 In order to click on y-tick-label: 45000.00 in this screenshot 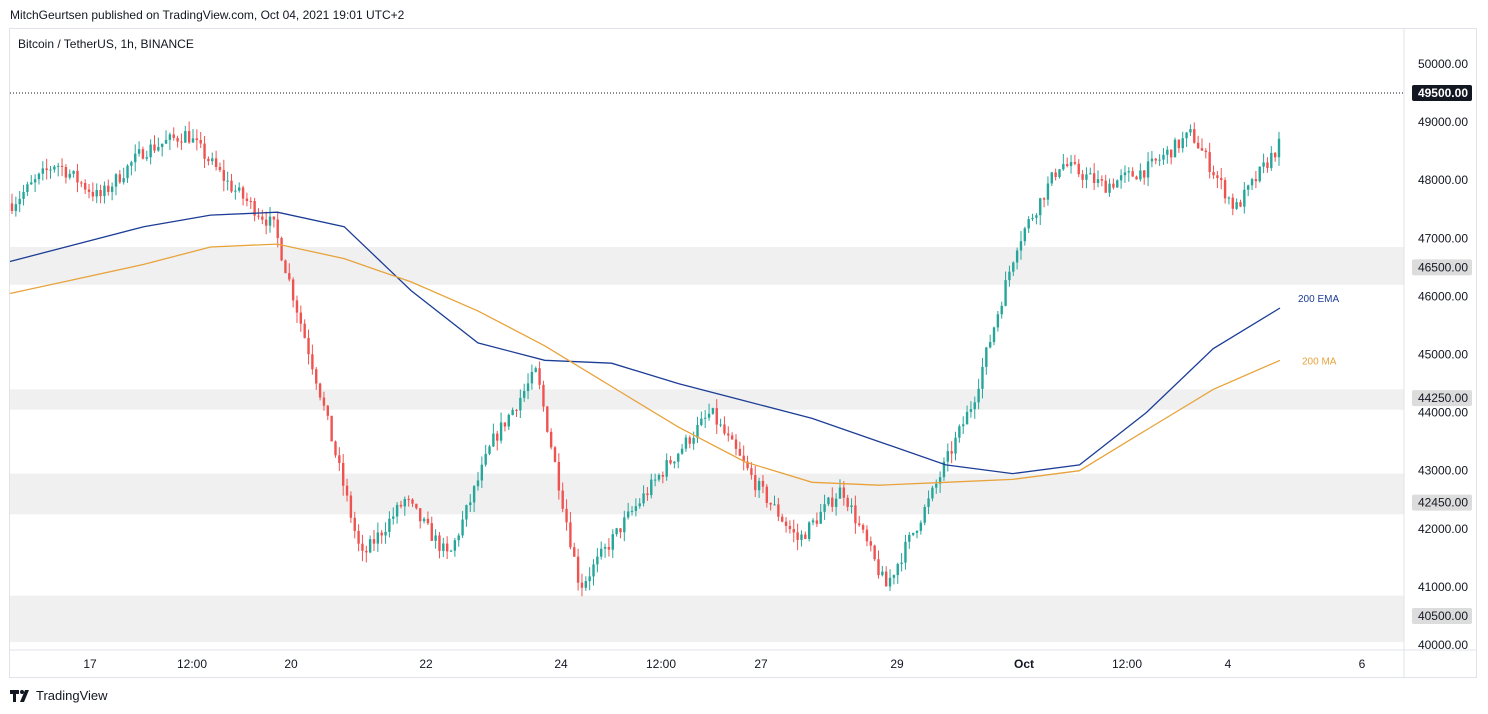, I will do `click(1443, 355)`.